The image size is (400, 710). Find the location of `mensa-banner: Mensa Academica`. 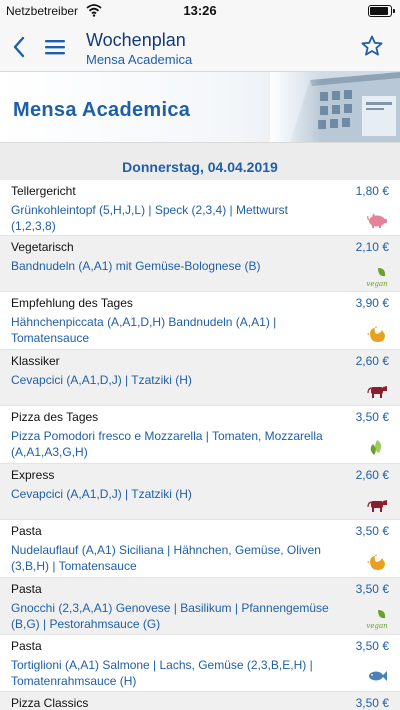

mensa-banner: Mensa Academica is located at coordinates (200, 107).